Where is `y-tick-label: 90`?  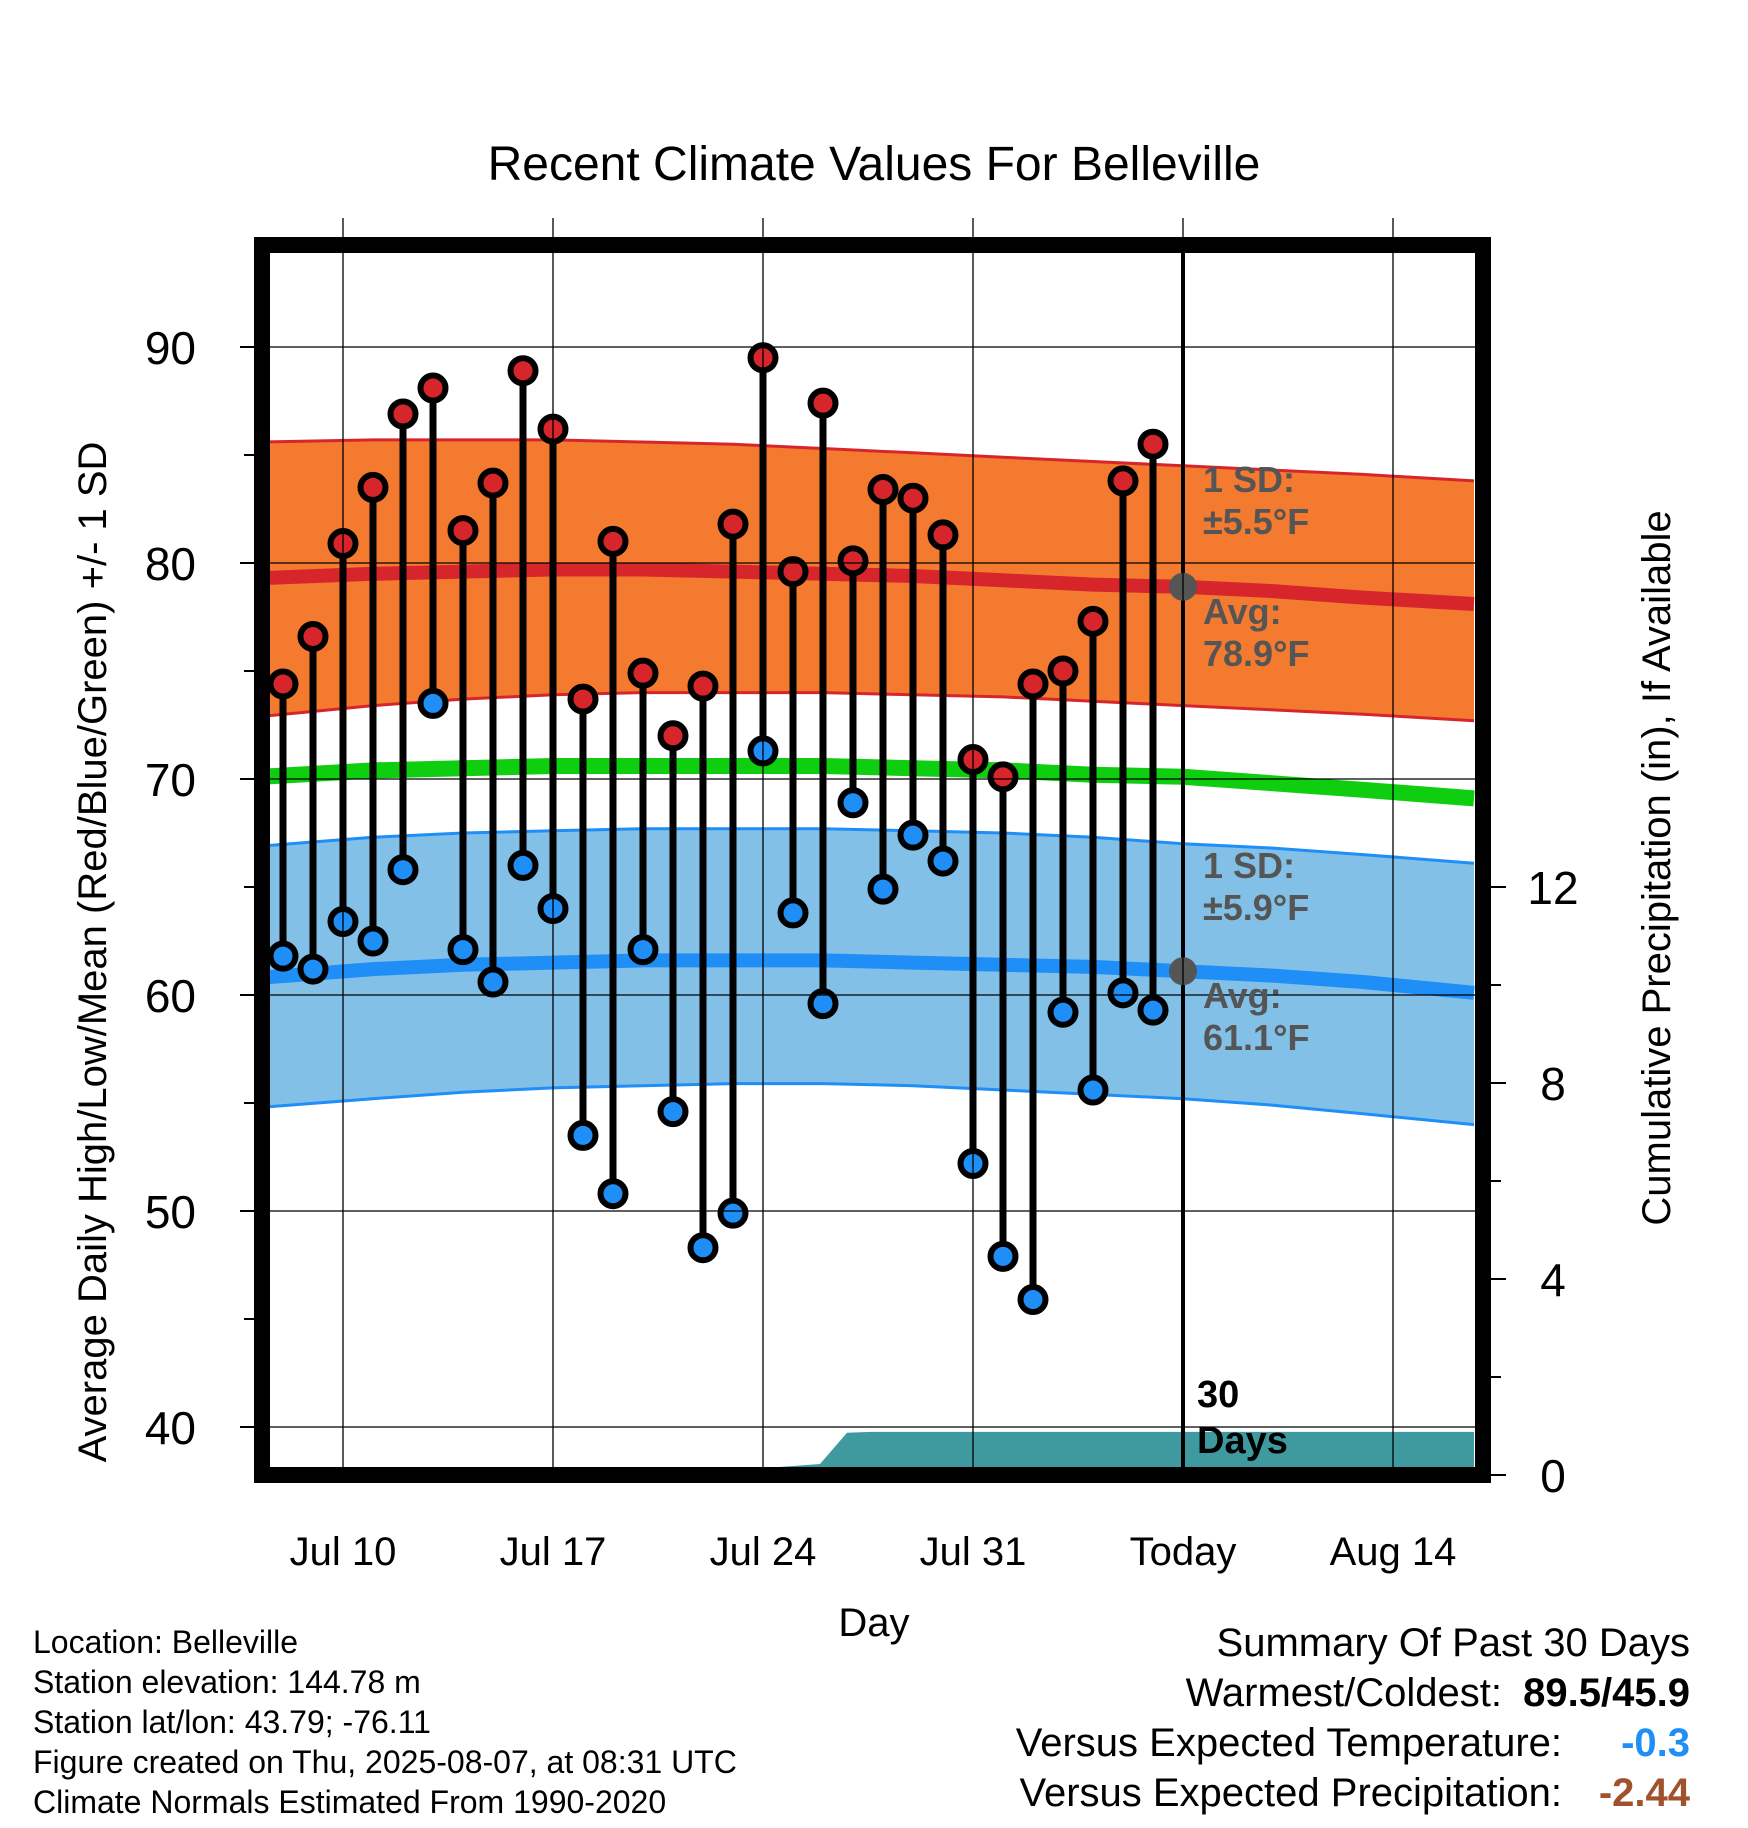 y-tick-label: 90 is located at coordinates (170, 348).